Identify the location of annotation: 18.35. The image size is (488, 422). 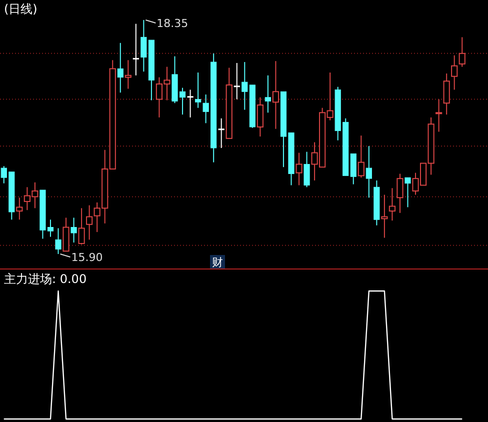
(172, 23).